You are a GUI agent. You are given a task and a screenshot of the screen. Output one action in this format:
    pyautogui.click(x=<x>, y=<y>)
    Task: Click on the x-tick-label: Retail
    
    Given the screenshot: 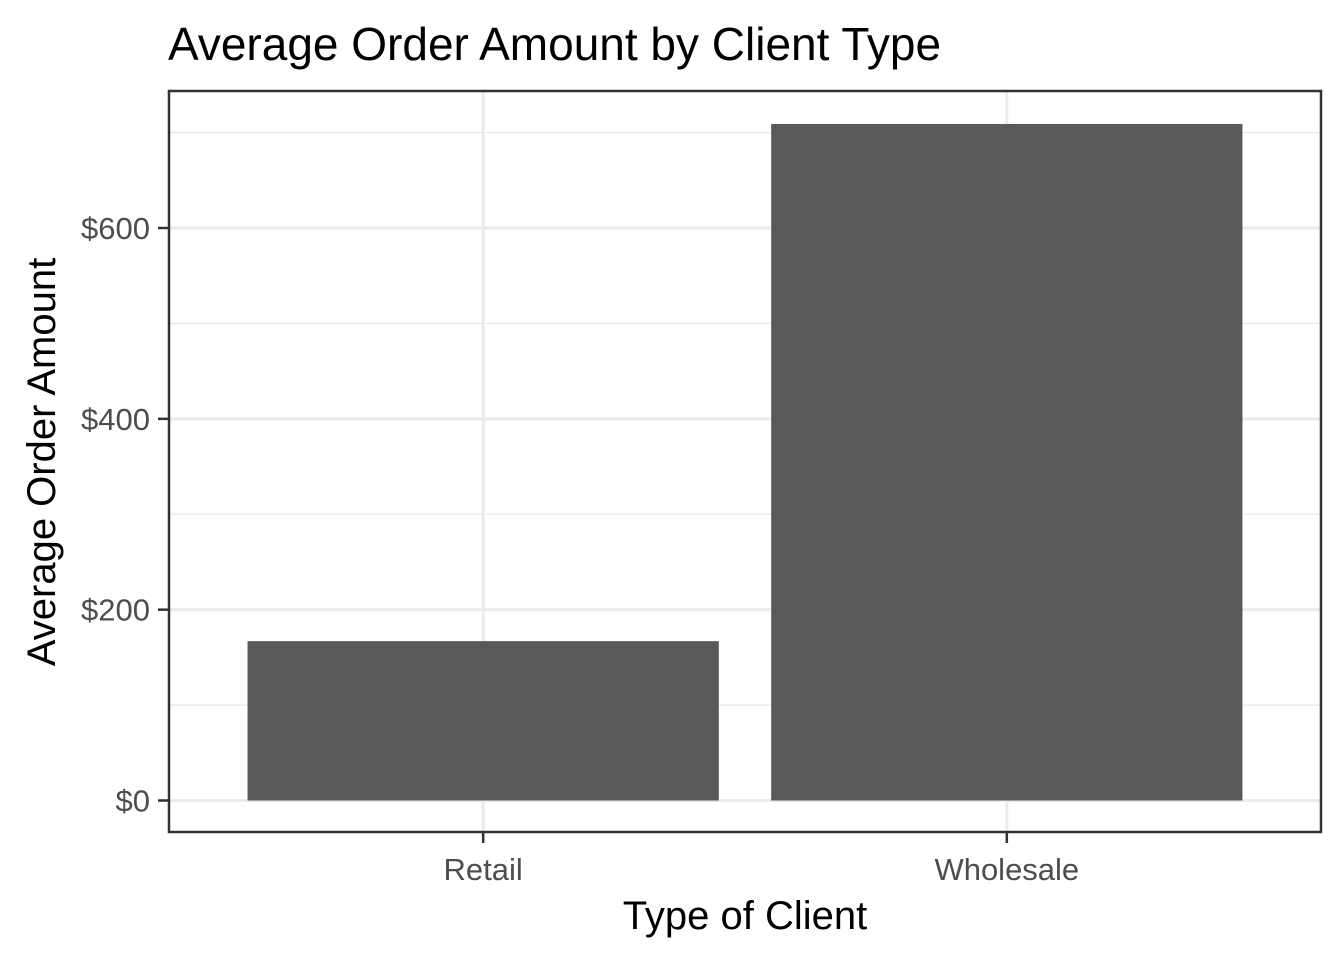 What is the action you would take?
    pyautogui.click(x=483, y=869)
    